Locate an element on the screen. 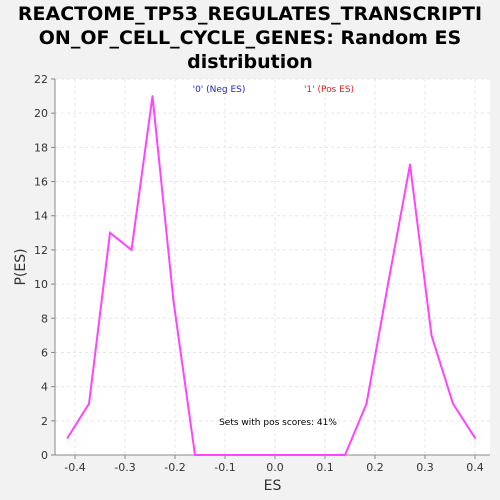 This screenshot has width=500, height=500. y-tick-label: 2 is located at coordinates (44, 421).